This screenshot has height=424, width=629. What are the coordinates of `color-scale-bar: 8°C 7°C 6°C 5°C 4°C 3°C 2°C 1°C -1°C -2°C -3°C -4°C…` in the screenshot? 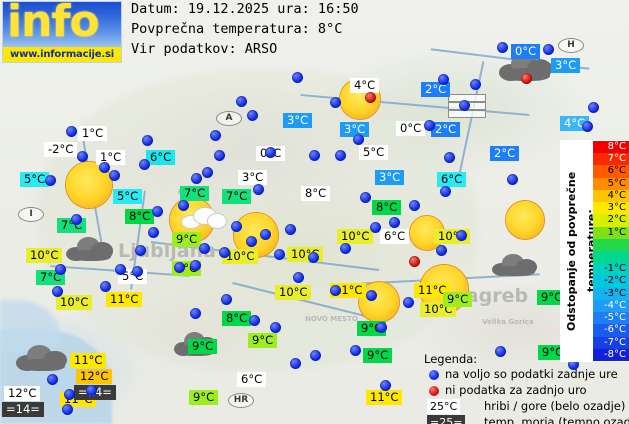 It's located at (611, 251).